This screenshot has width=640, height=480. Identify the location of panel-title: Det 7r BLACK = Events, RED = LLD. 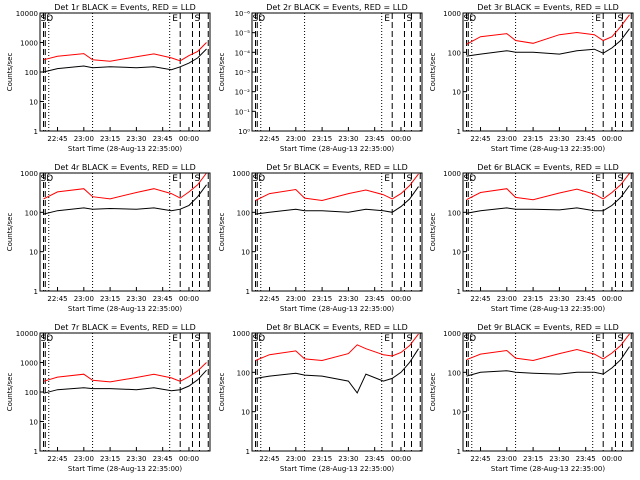
(125, 327).